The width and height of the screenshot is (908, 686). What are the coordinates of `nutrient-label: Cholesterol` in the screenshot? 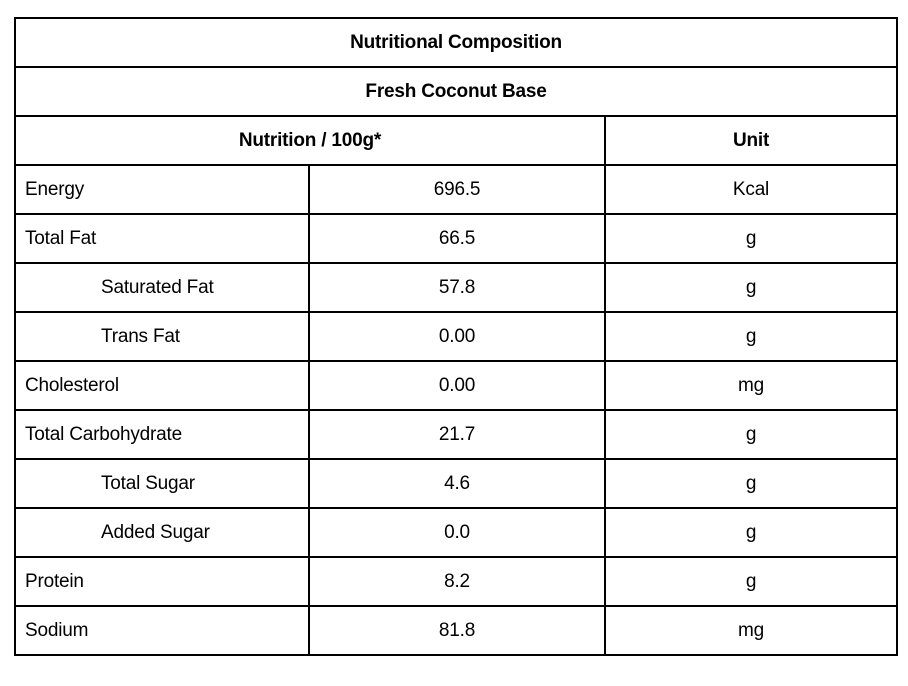 It's located at (162, 385).